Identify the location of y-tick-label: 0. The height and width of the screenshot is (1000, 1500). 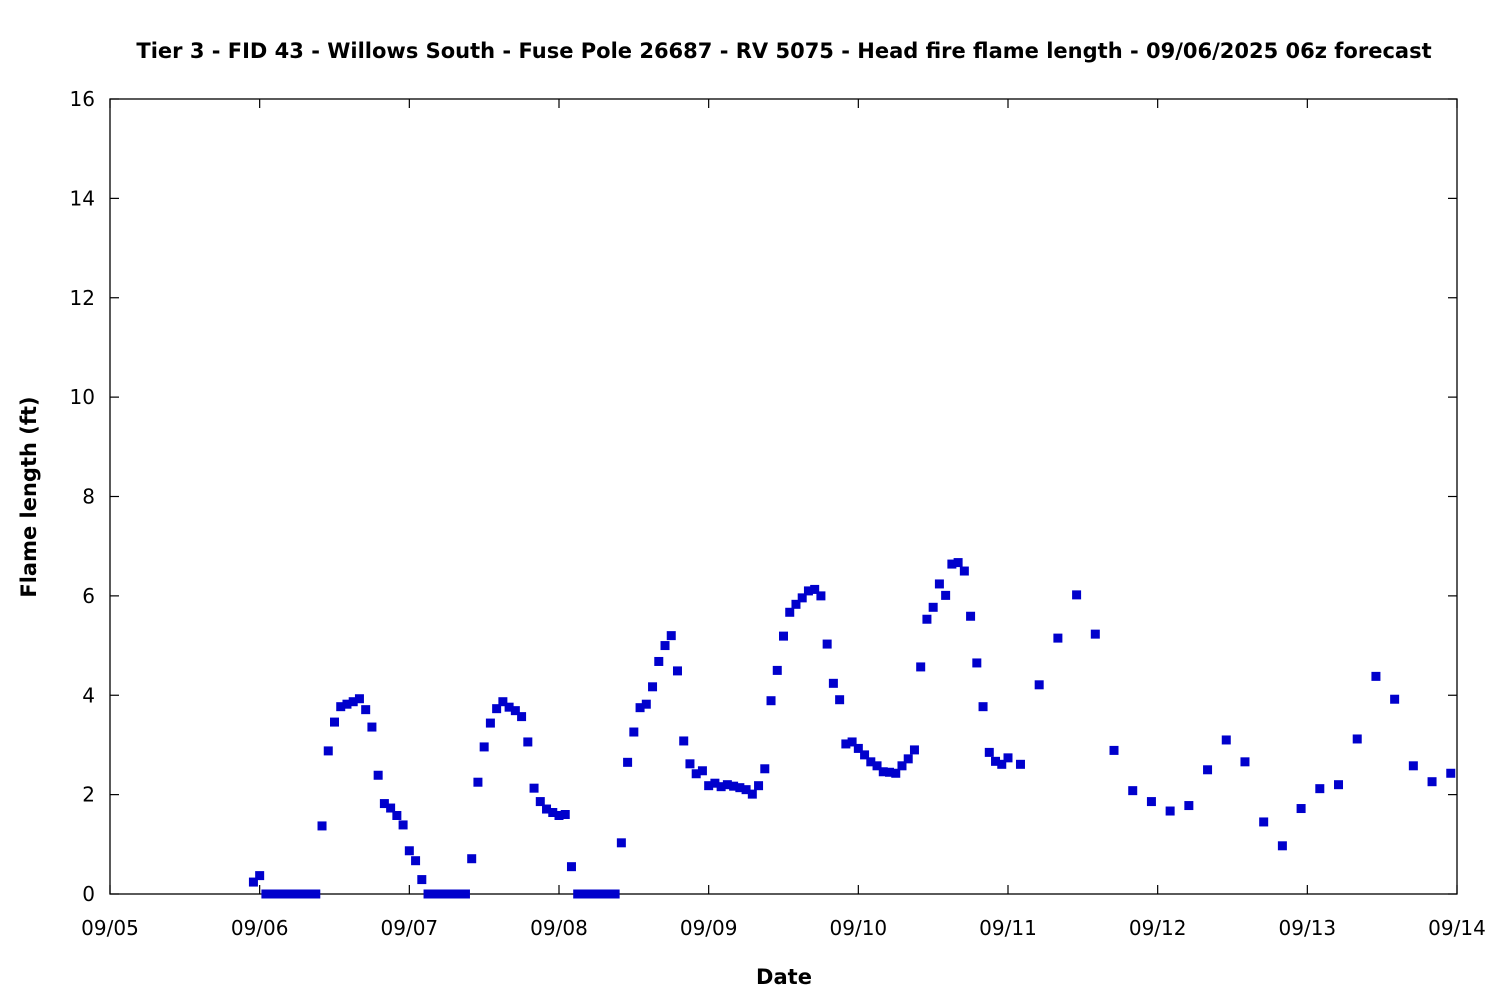
(88, 894).